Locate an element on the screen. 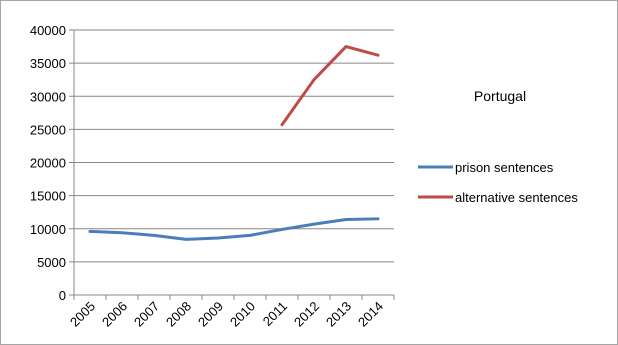  x-tick-label: 2010 is located at coordinates (242, 314).